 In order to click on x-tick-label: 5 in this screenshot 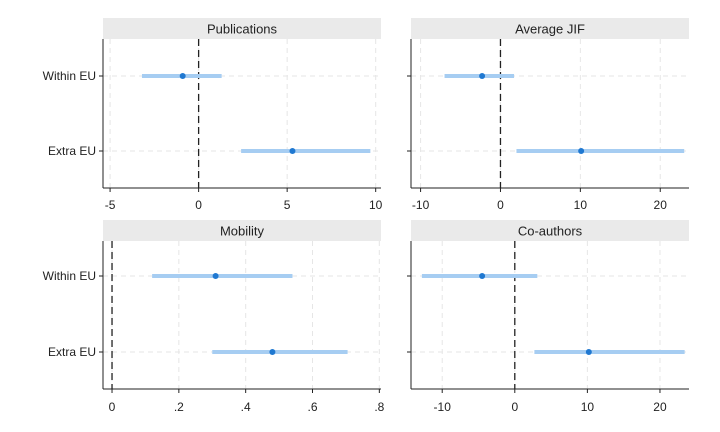, I will do `click(287, 205)`.